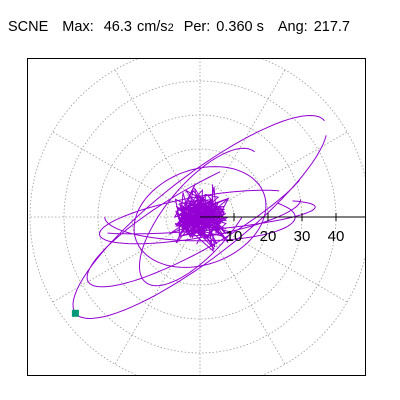 This screenshot has height=400, width=400. What do you see at coordinates (234, 236) in the screenshot?
I see `tick-label-10: 10` at bounding box center [234, 236].